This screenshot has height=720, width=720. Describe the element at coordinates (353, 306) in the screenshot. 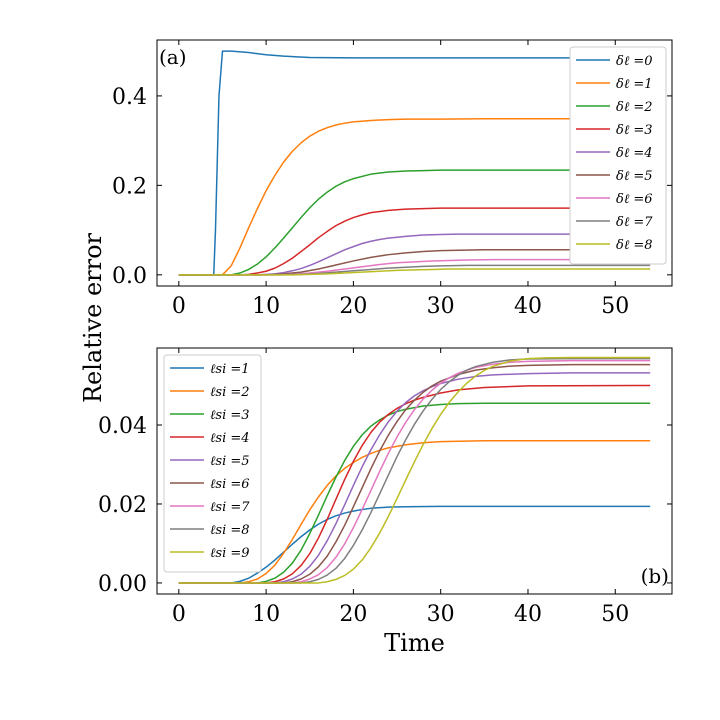

I see `panel-a-x-tick-label: 20` at that location.